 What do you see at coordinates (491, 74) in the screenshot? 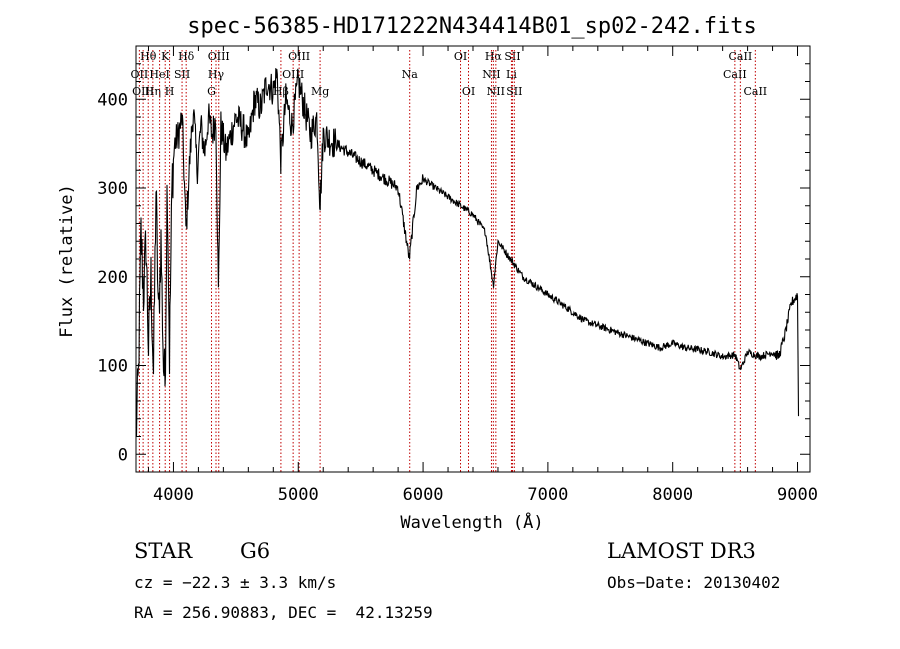
I see `line-label-21: NII` at bounding box center [491, 74].